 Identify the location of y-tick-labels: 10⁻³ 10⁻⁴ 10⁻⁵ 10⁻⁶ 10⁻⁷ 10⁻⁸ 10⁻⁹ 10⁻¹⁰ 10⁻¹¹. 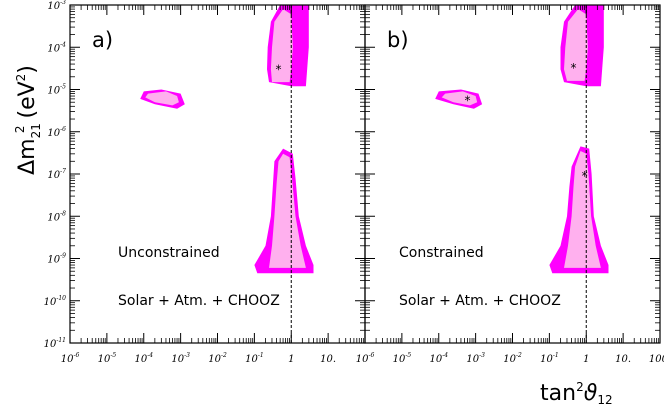
(55, 175).